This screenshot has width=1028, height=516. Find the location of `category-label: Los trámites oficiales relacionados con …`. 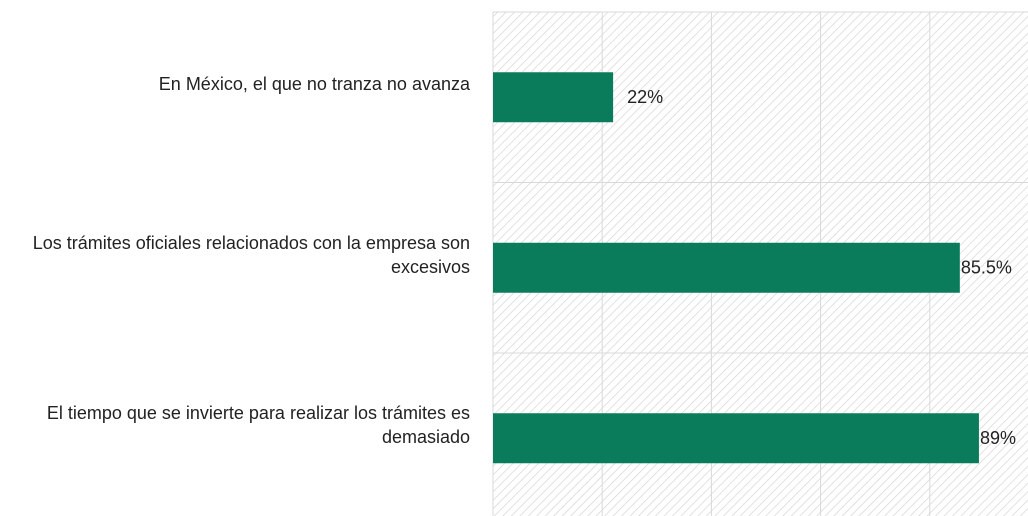

category-label: Los trámites oficiales relacionados con … is located at coordinates (251, 254).